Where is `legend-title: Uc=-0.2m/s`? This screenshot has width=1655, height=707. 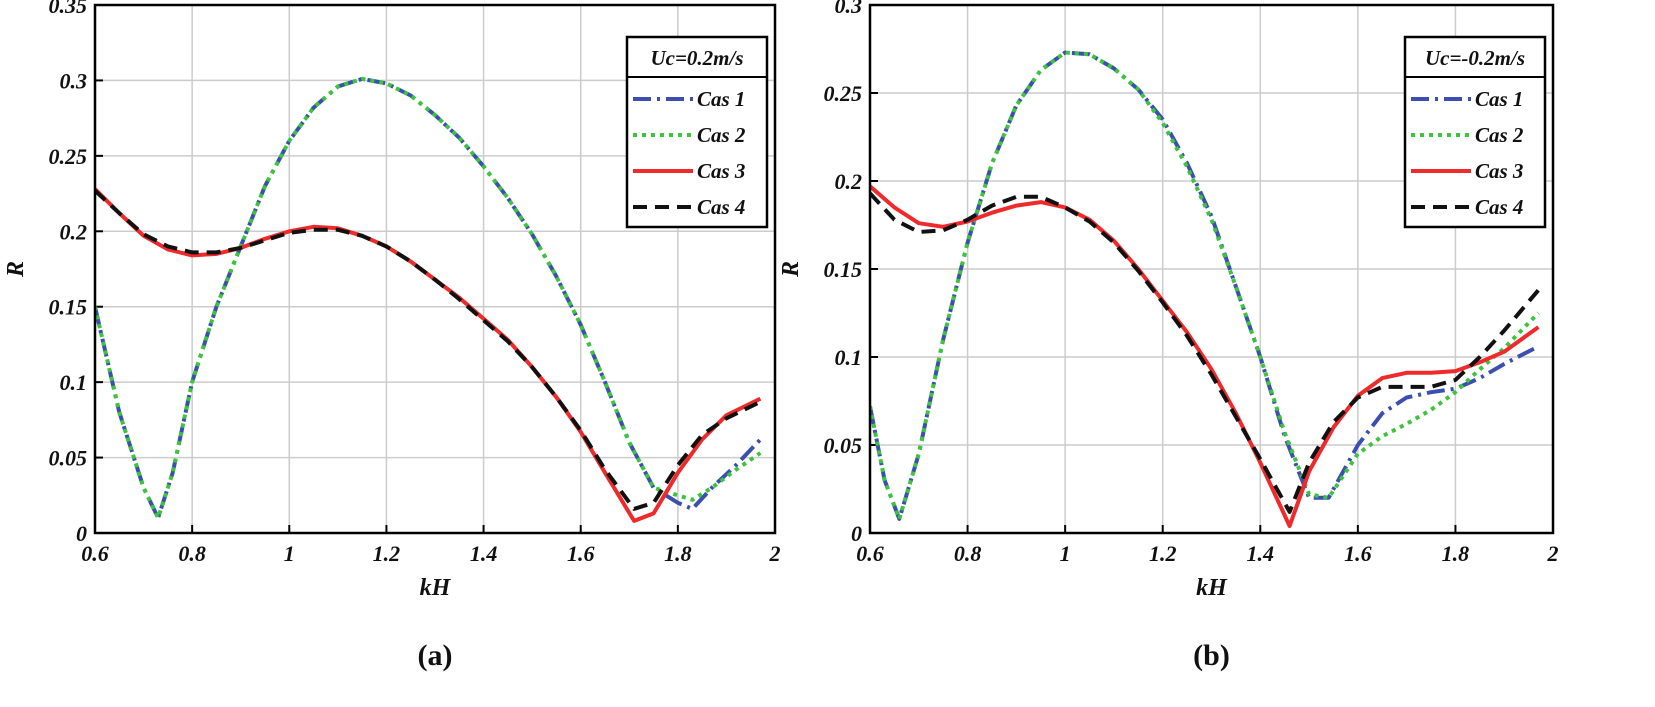
legend-title: Uc=-0.2m/s is located at coordinates (1475, 58).